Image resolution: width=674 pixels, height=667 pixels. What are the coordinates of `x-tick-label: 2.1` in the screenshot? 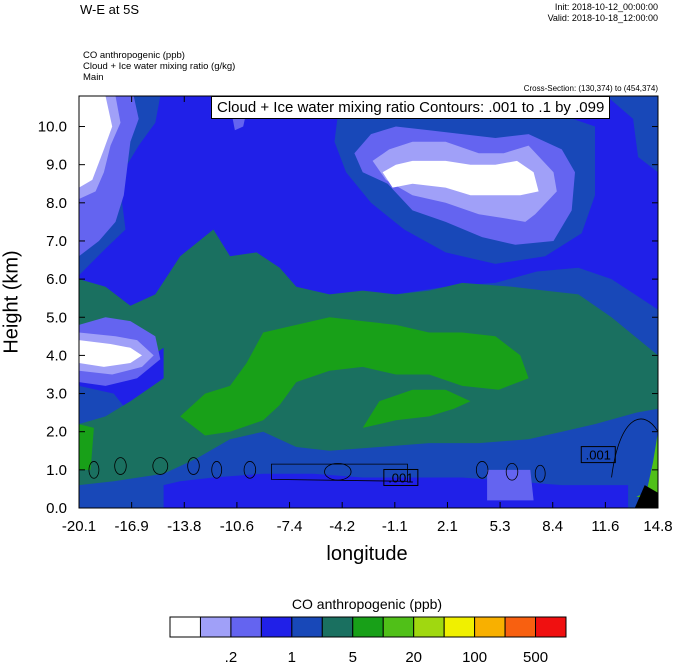 It's located at (447, 526).